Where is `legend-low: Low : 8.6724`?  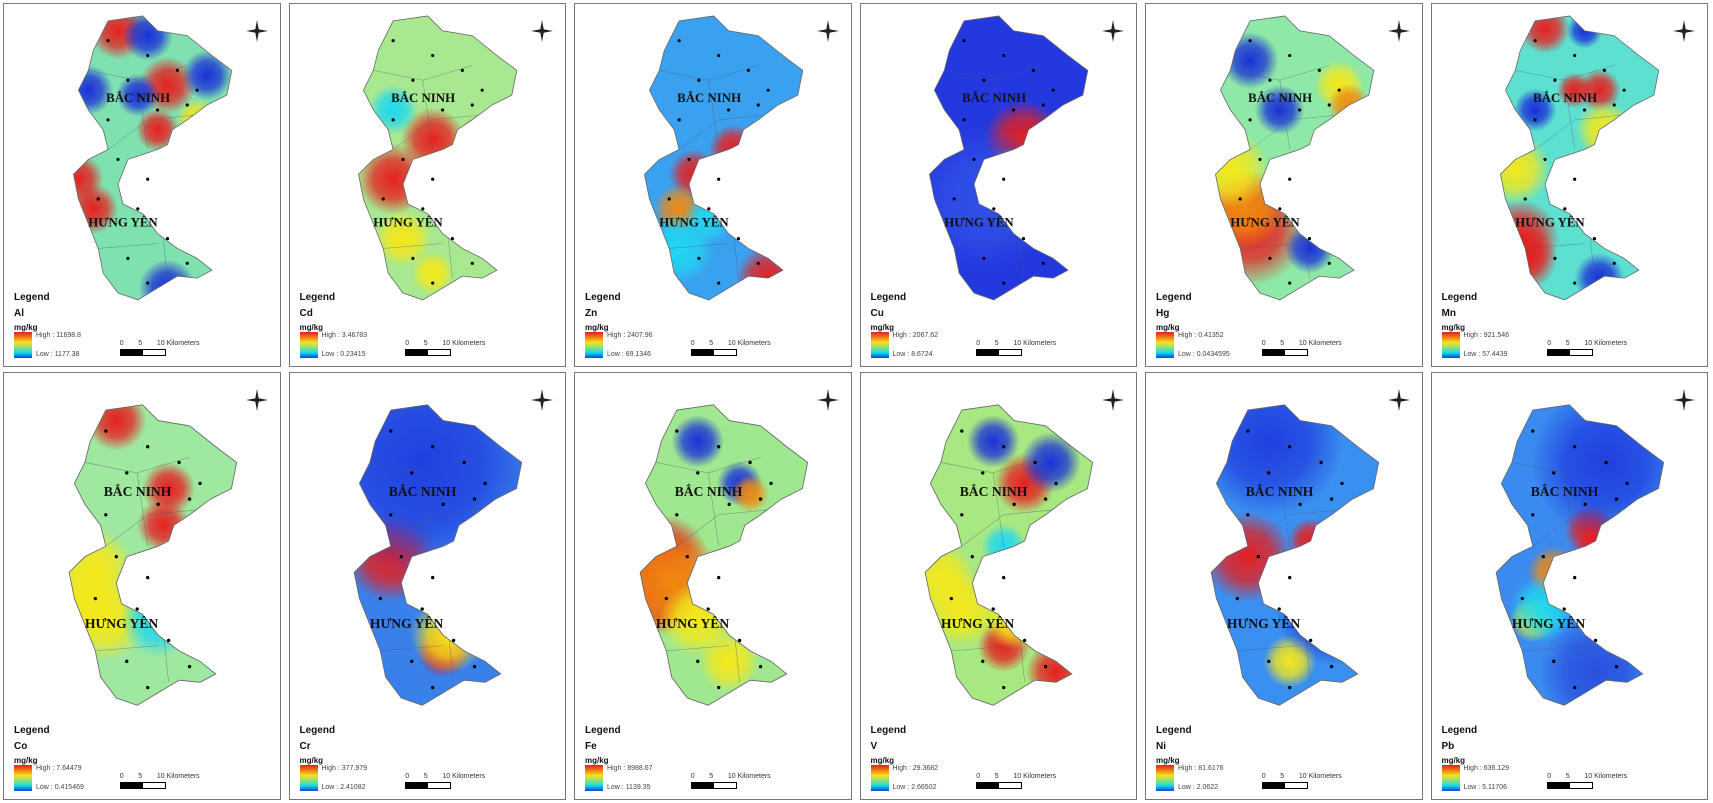 legend-low: Low : 8.6724 is located at coordinates (912, 354).